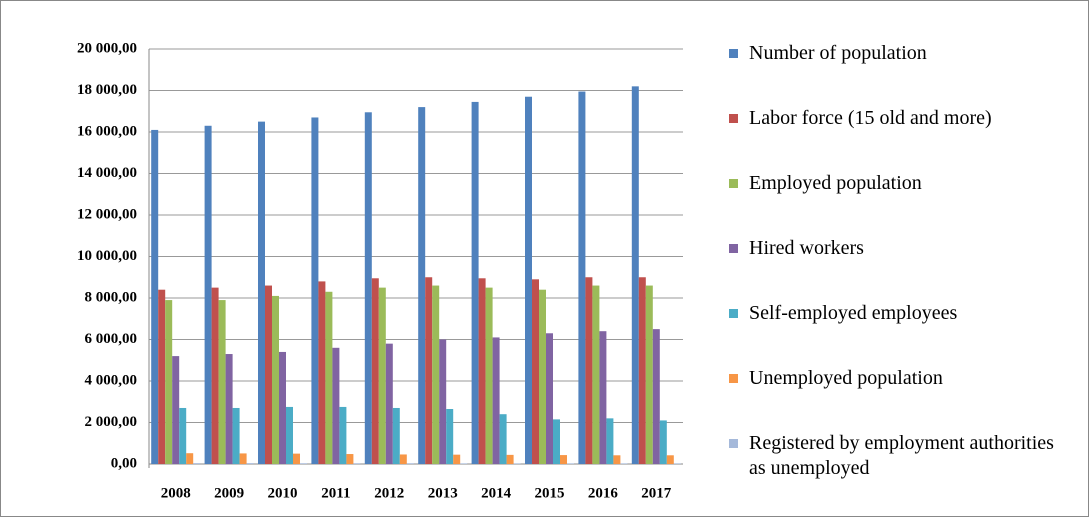 The height and width of the screenshot is (517, 1089). Describe the element at coordinates (550, 493) in the screenshot. I see `x-tick-label: 2015` at that location.